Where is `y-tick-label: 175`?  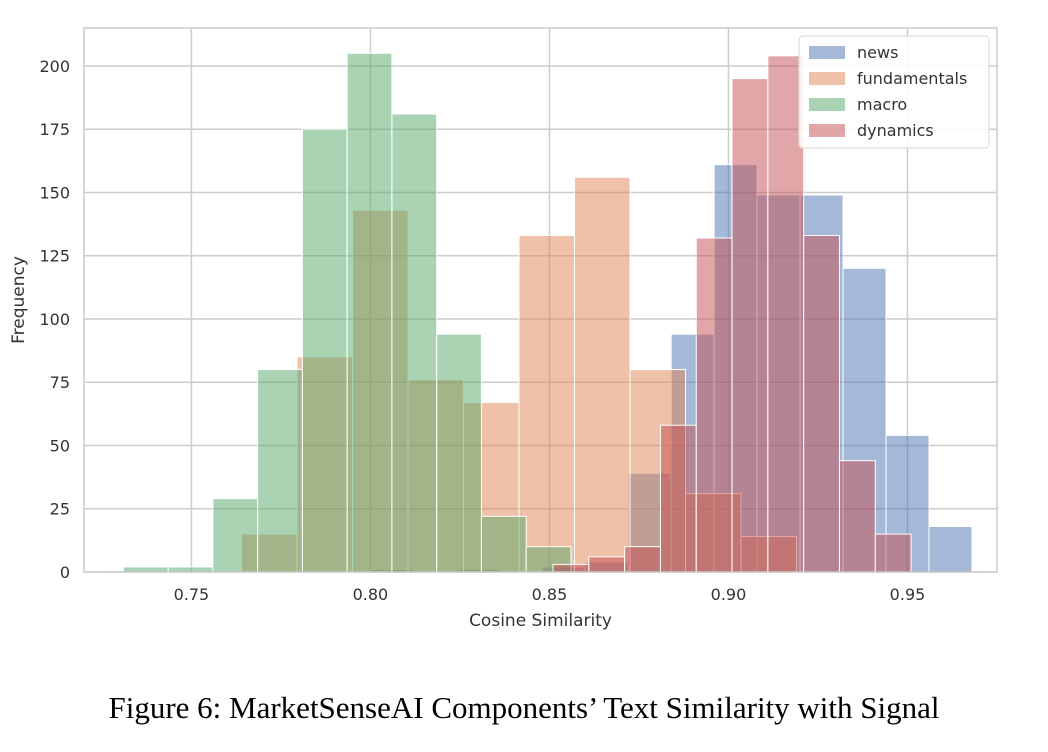
y-tick-label: 175 is located at coordinates (54, 129).